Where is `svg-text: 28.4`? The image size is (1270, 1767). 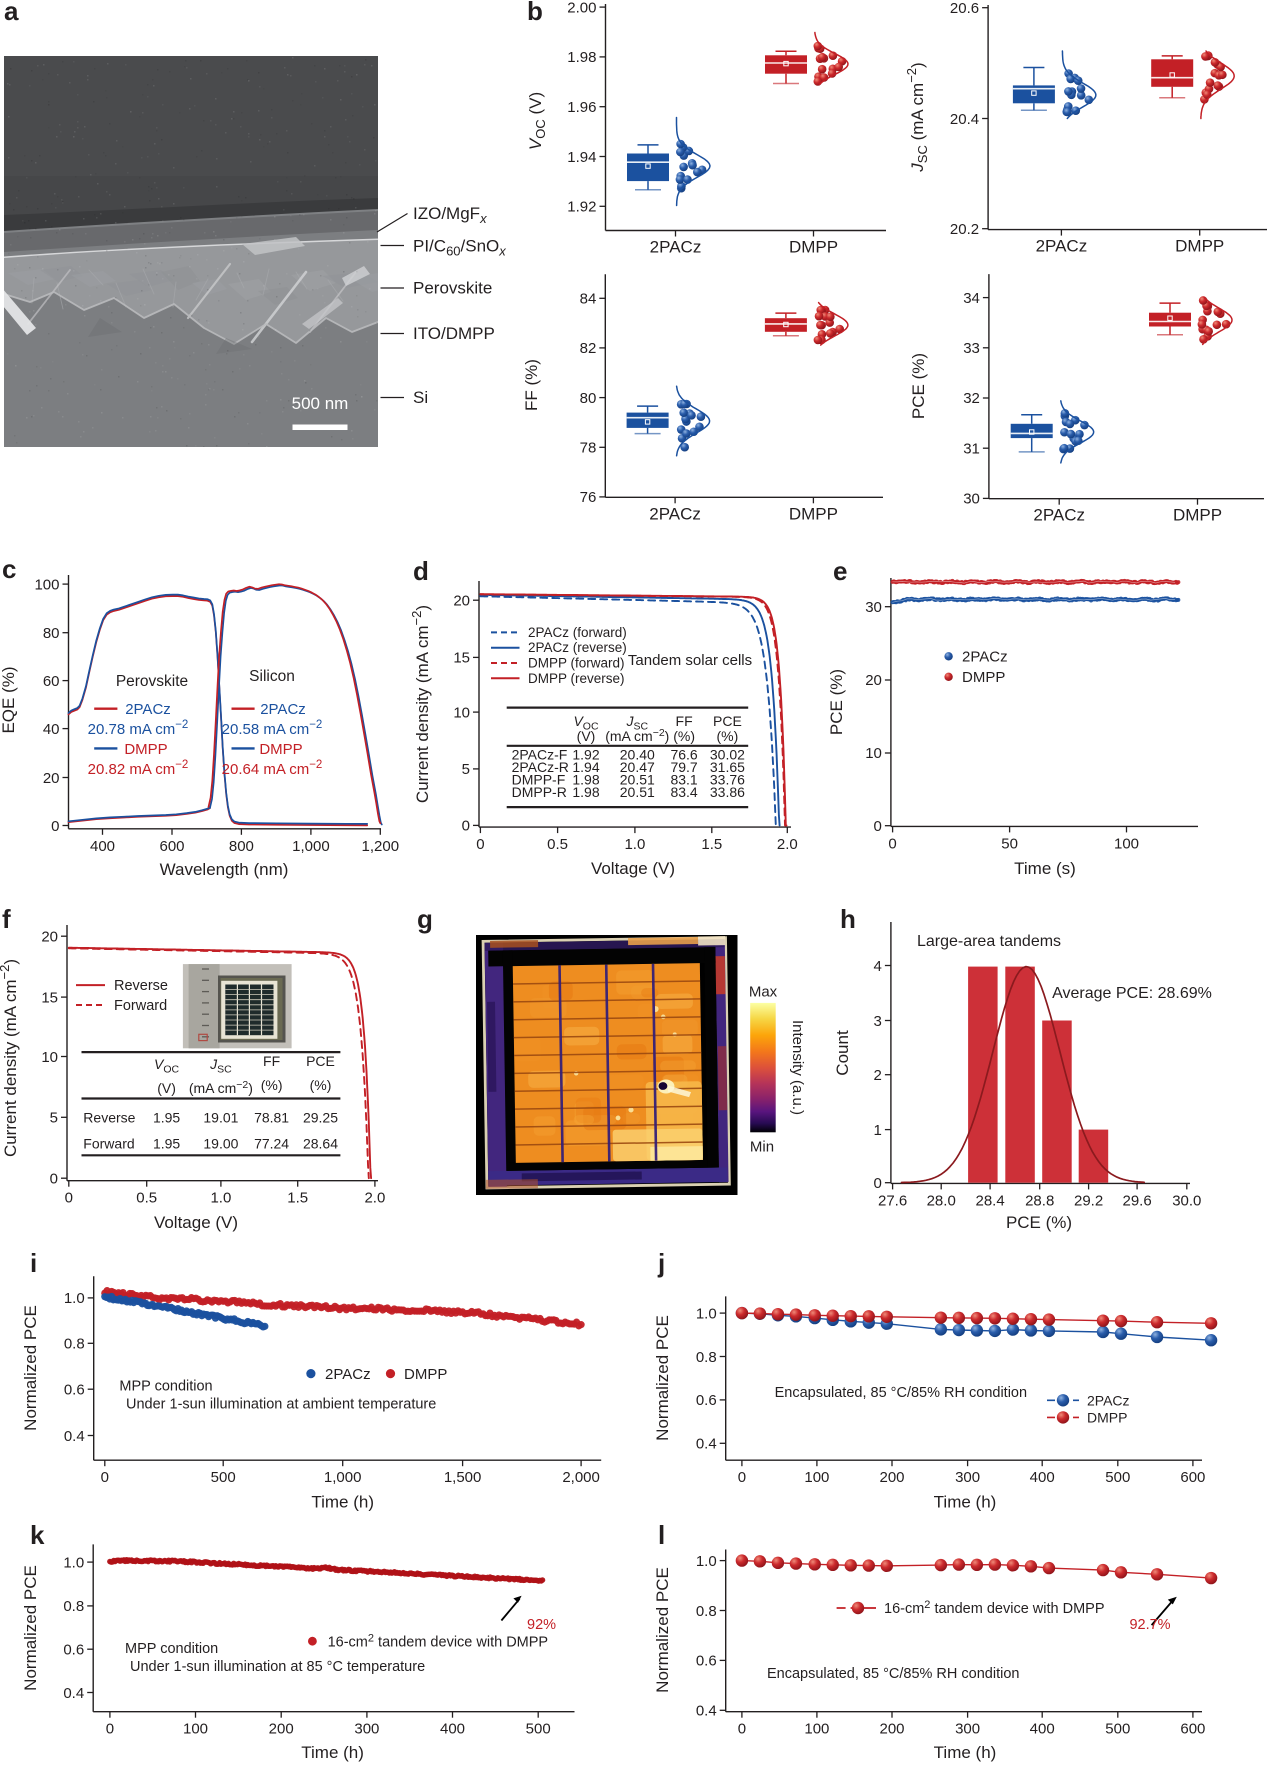
svg-text: 28.4 is located at coordinates (989, 1200).